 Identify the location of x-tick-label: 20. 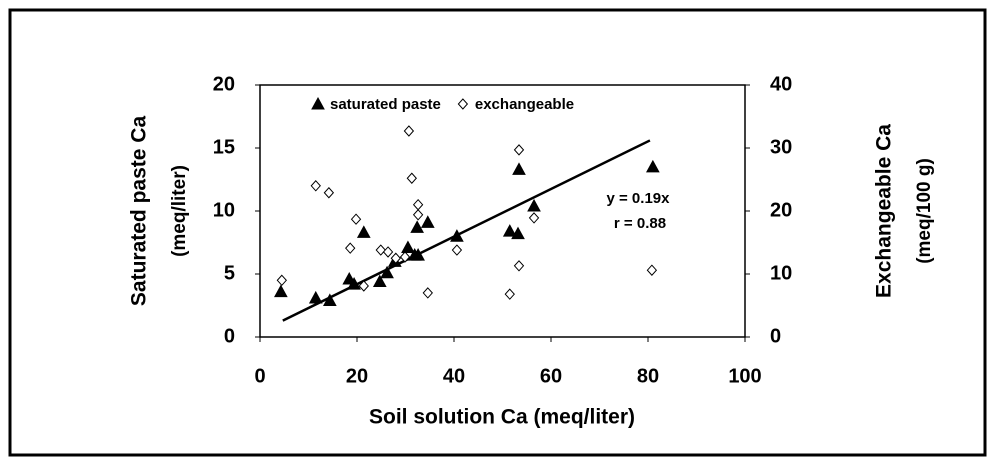
(357, 376).